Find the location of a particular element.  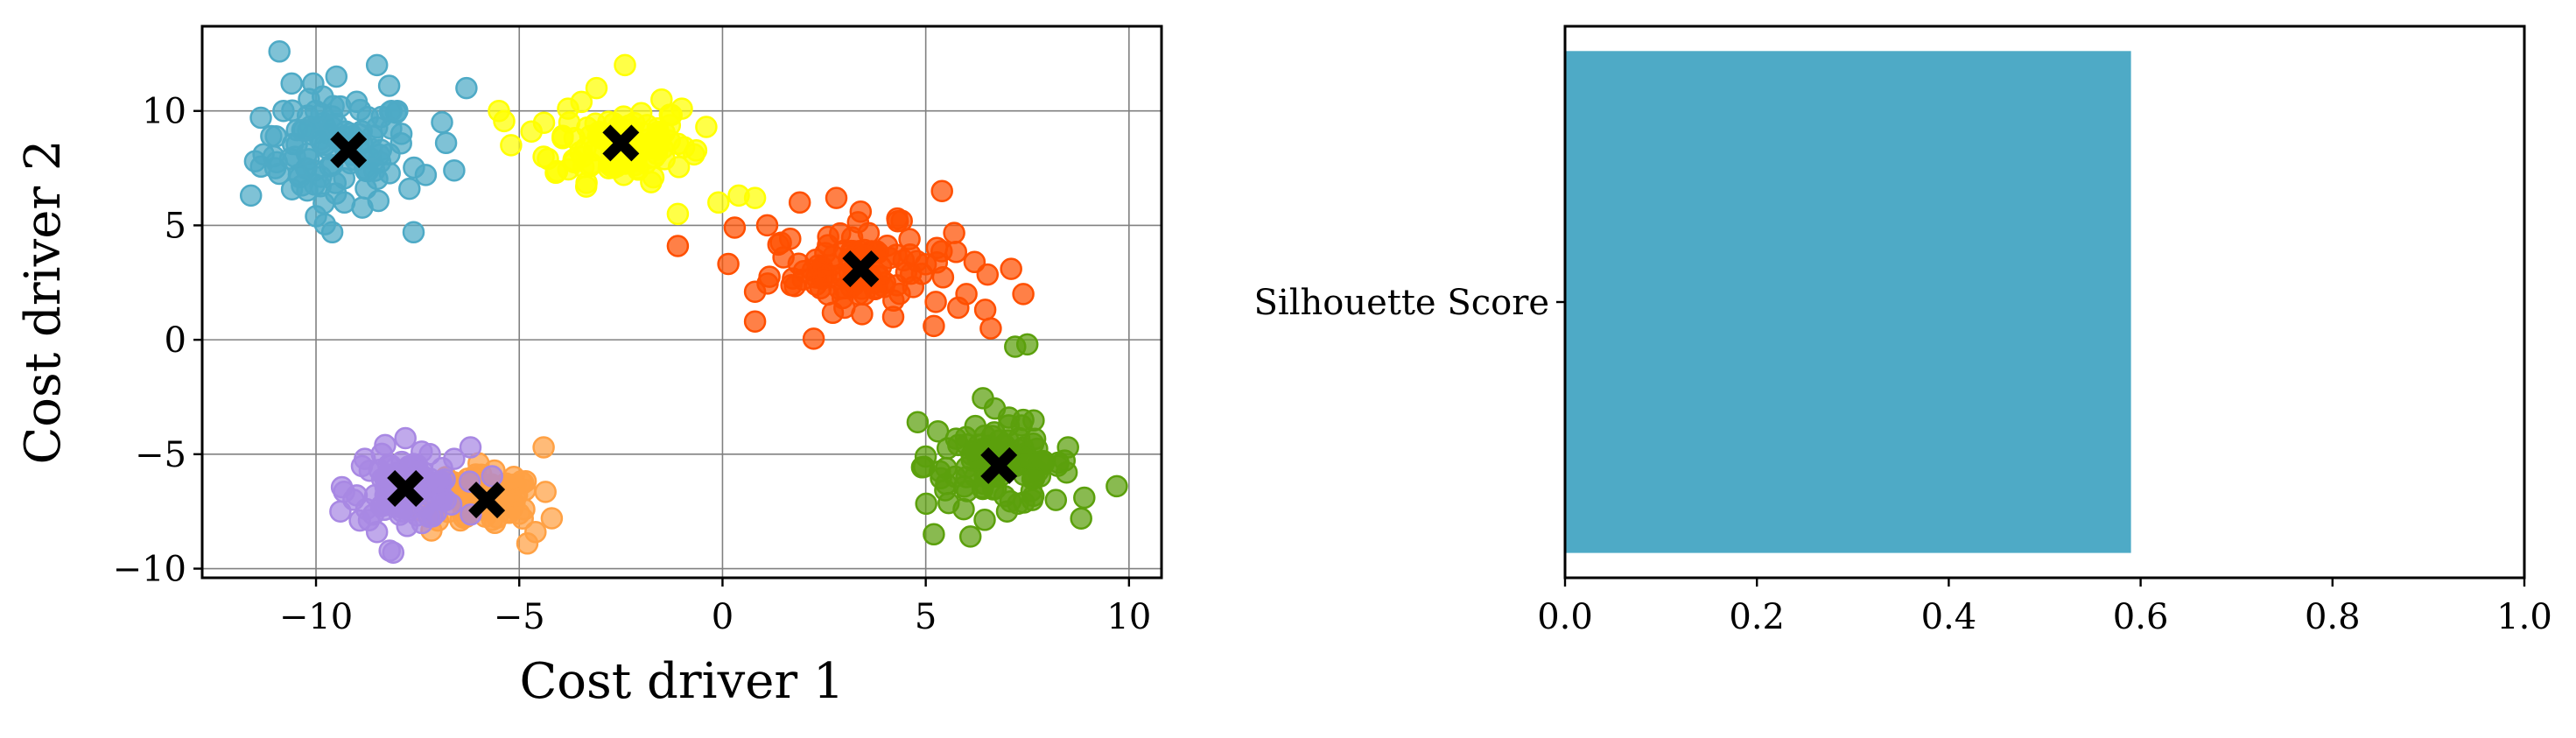

scatter-centroids is located at coordinates (674, 321).